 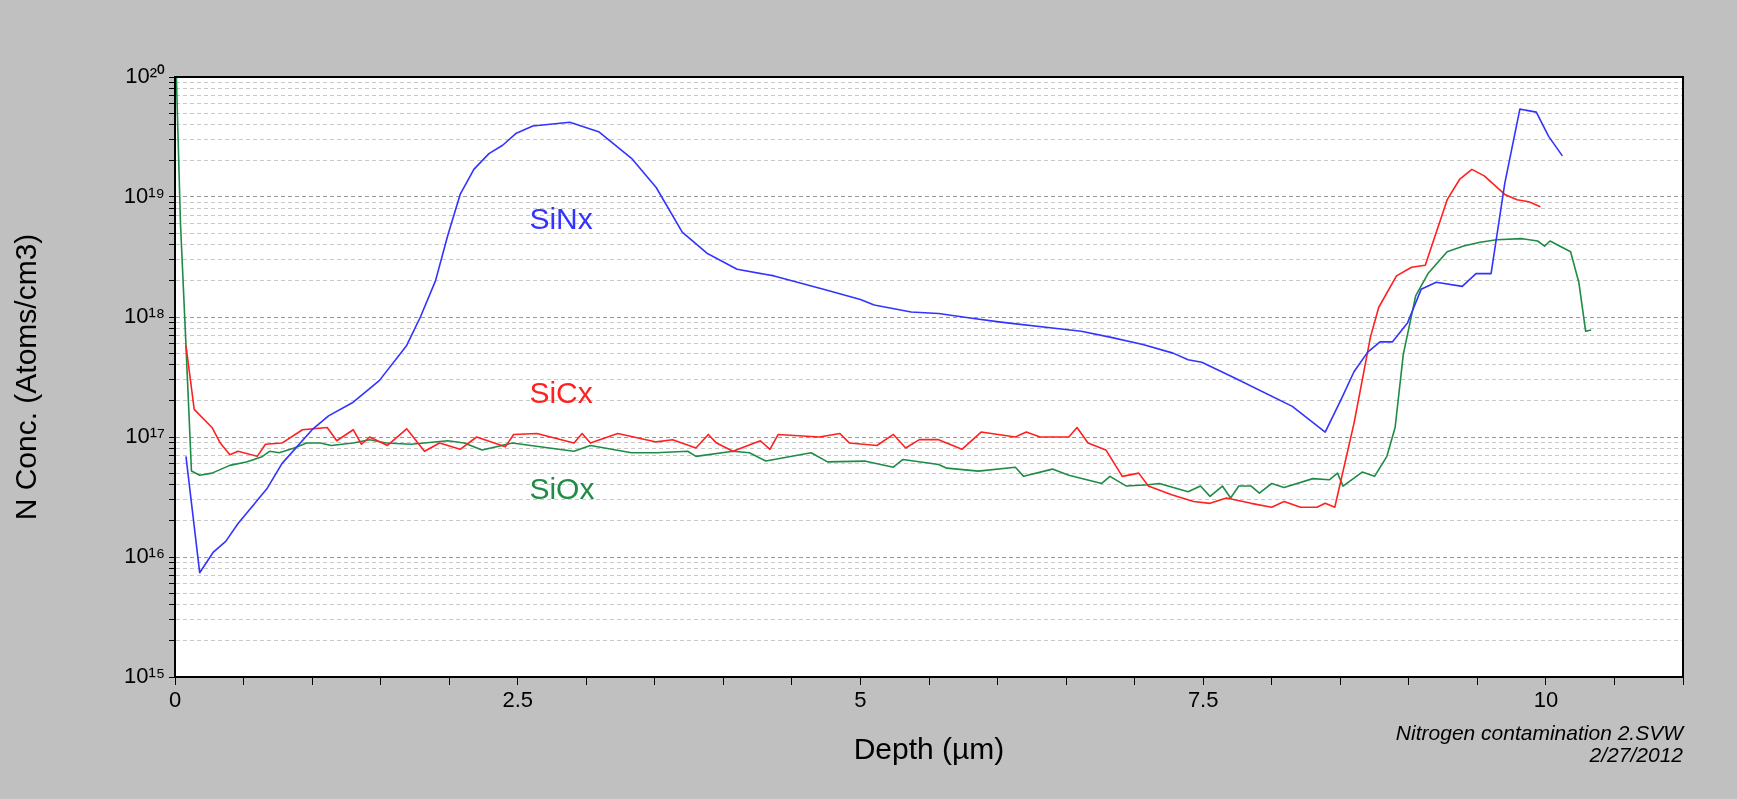 I want to click on text: 2/27/2012, so click(x=1636, y=754).